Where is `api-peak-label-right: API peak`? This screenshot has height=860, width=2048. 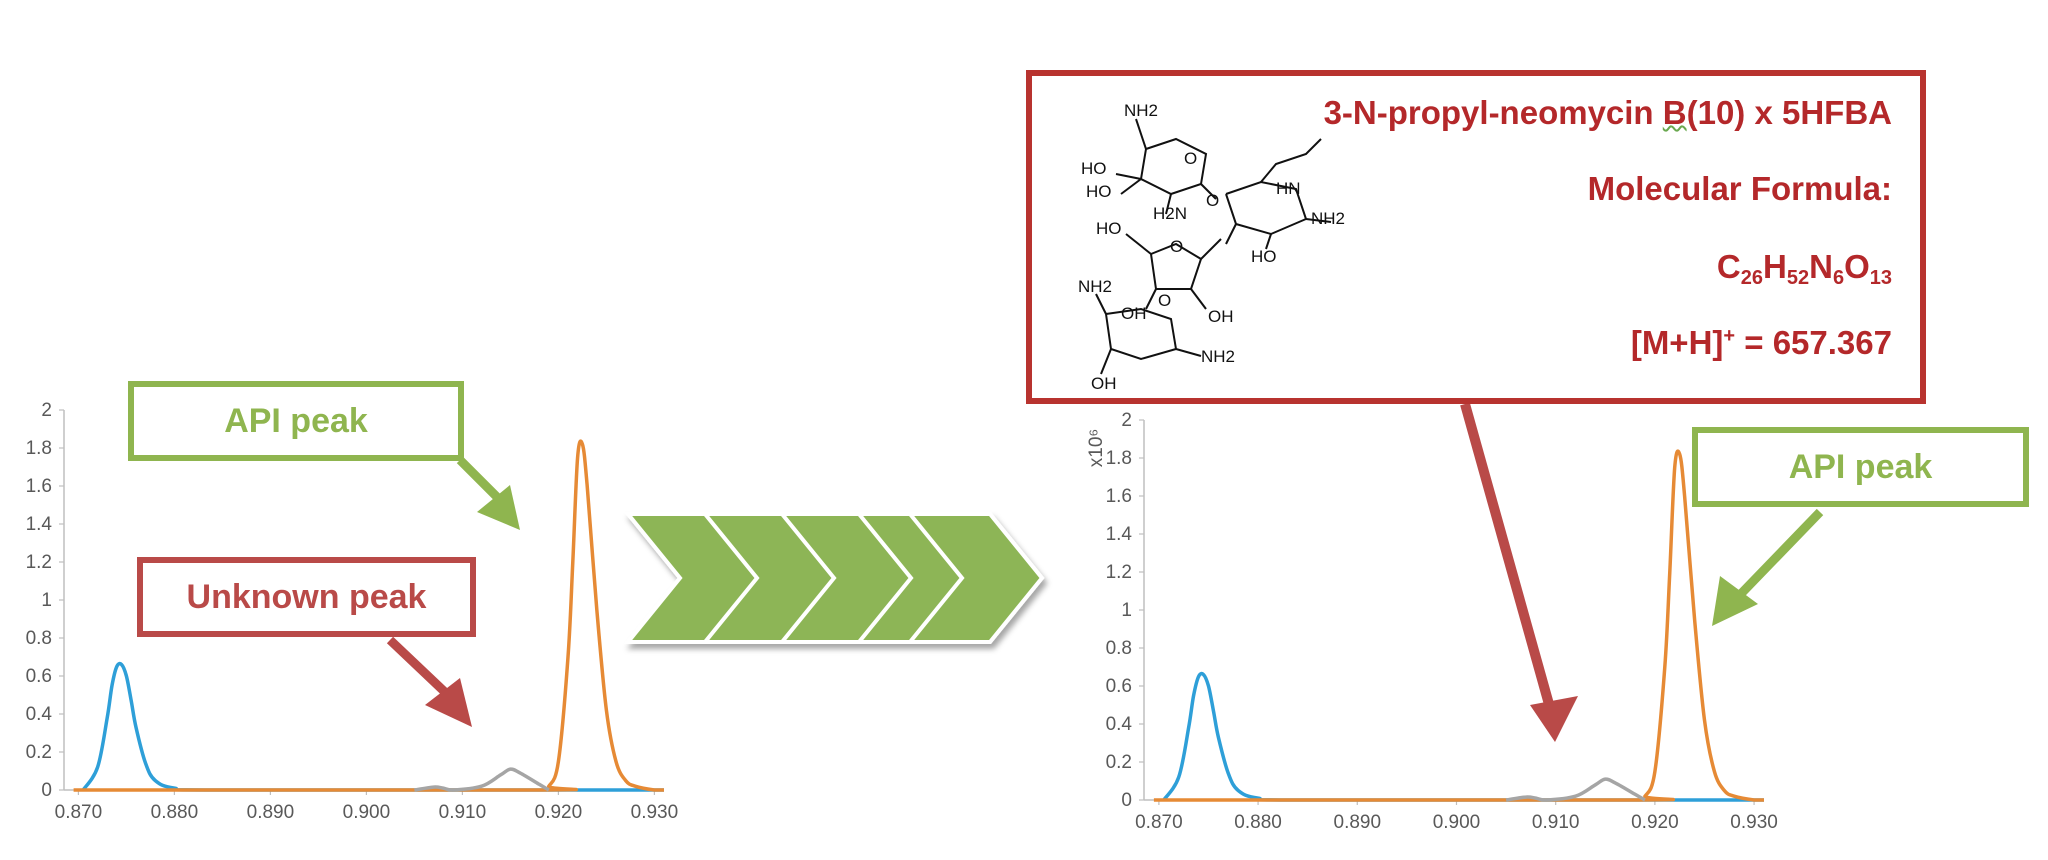 api-peak-label-right: API peak is located at coordinates (1860, 466).